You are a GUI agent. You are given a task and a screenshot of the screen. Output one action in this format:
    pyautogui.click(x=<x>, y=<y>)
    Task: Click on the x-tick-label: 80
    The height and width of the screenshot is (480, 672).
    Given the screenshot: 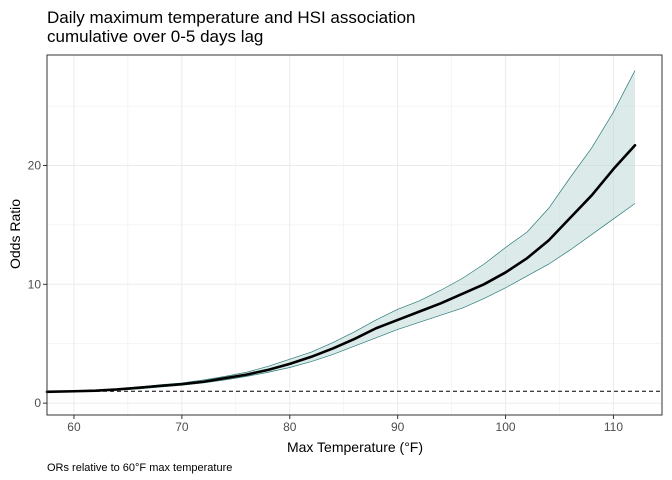 What is the action you would take?
    pyautogui.click(x=290, y=427)
    